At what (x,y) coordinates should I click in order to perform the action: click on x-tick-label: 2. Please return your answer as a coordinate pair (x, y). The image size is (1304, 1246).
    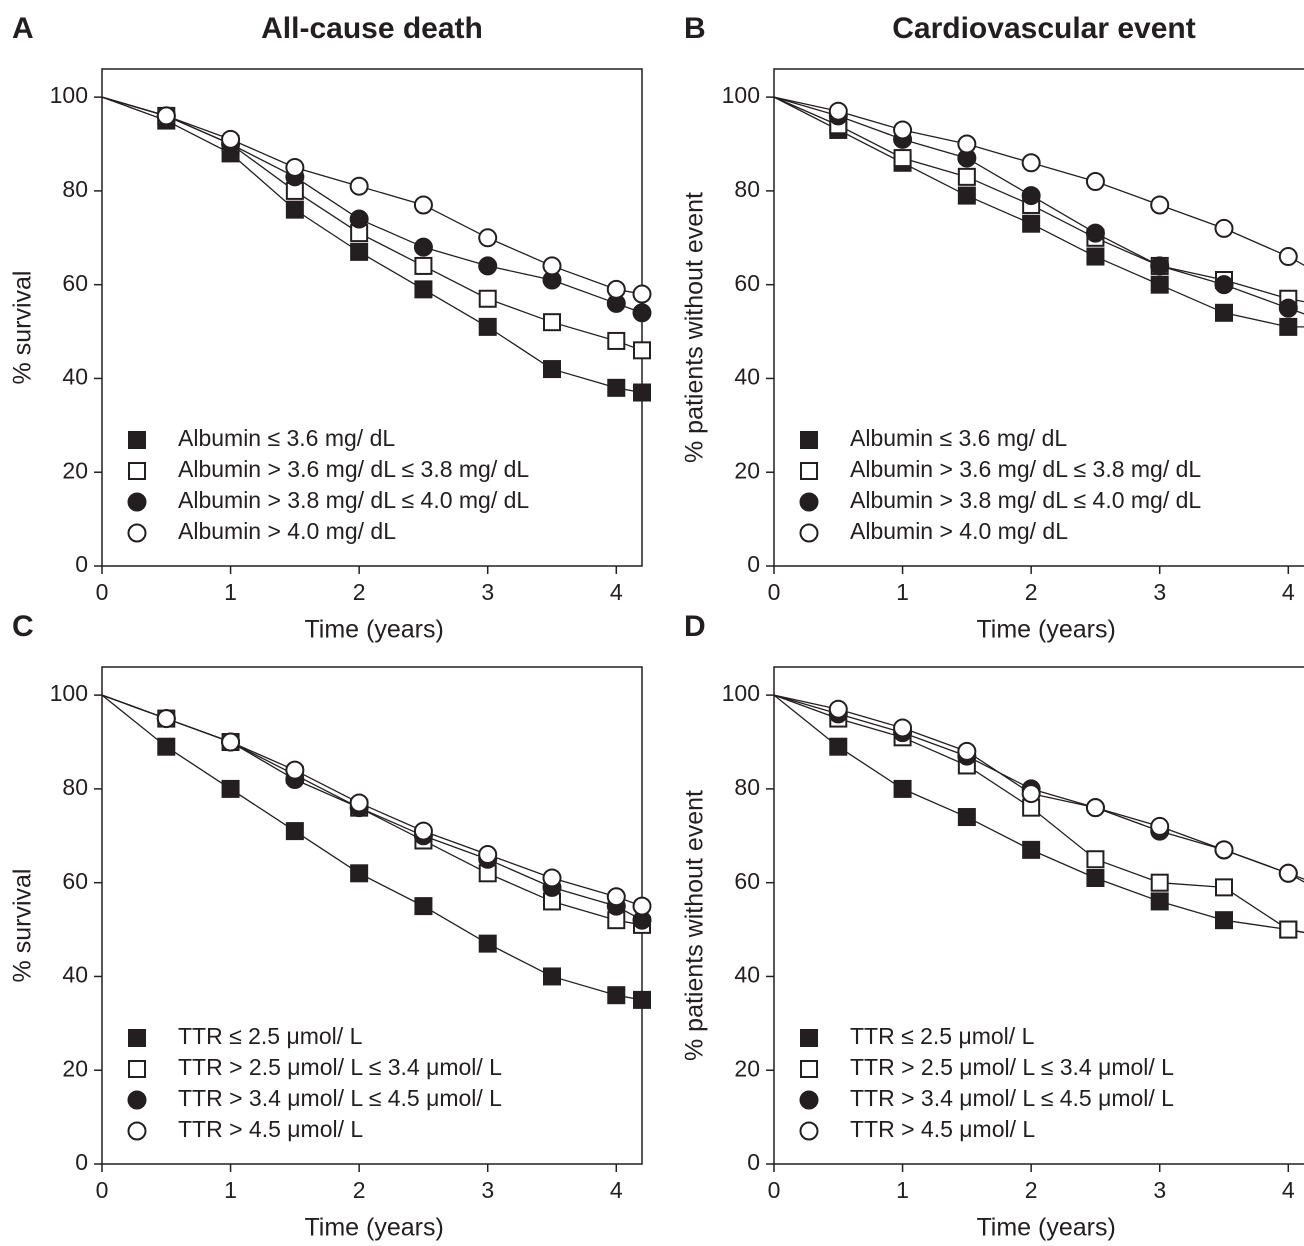
    Looking at the image, I should click on (359, 1190).